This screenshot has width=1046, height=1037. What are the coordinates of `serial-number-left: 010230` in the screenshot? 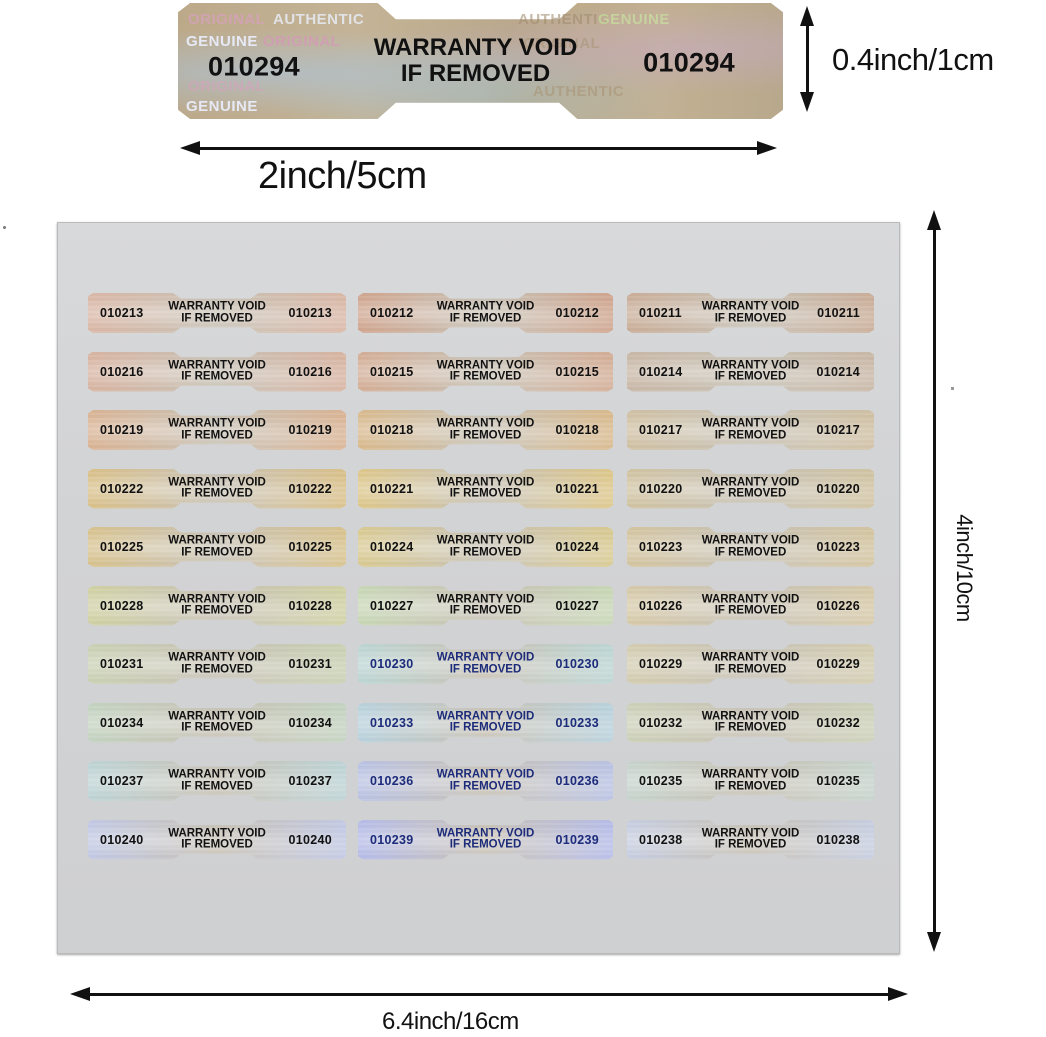 It's located at (392, 664).